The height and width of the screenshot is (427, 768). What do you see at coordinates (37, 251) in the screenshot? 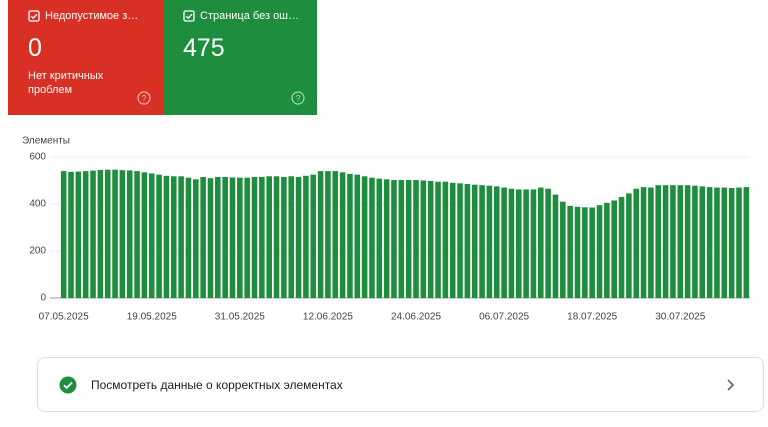
I see `y-tick-label: 200` at bounding box center [37, 251].